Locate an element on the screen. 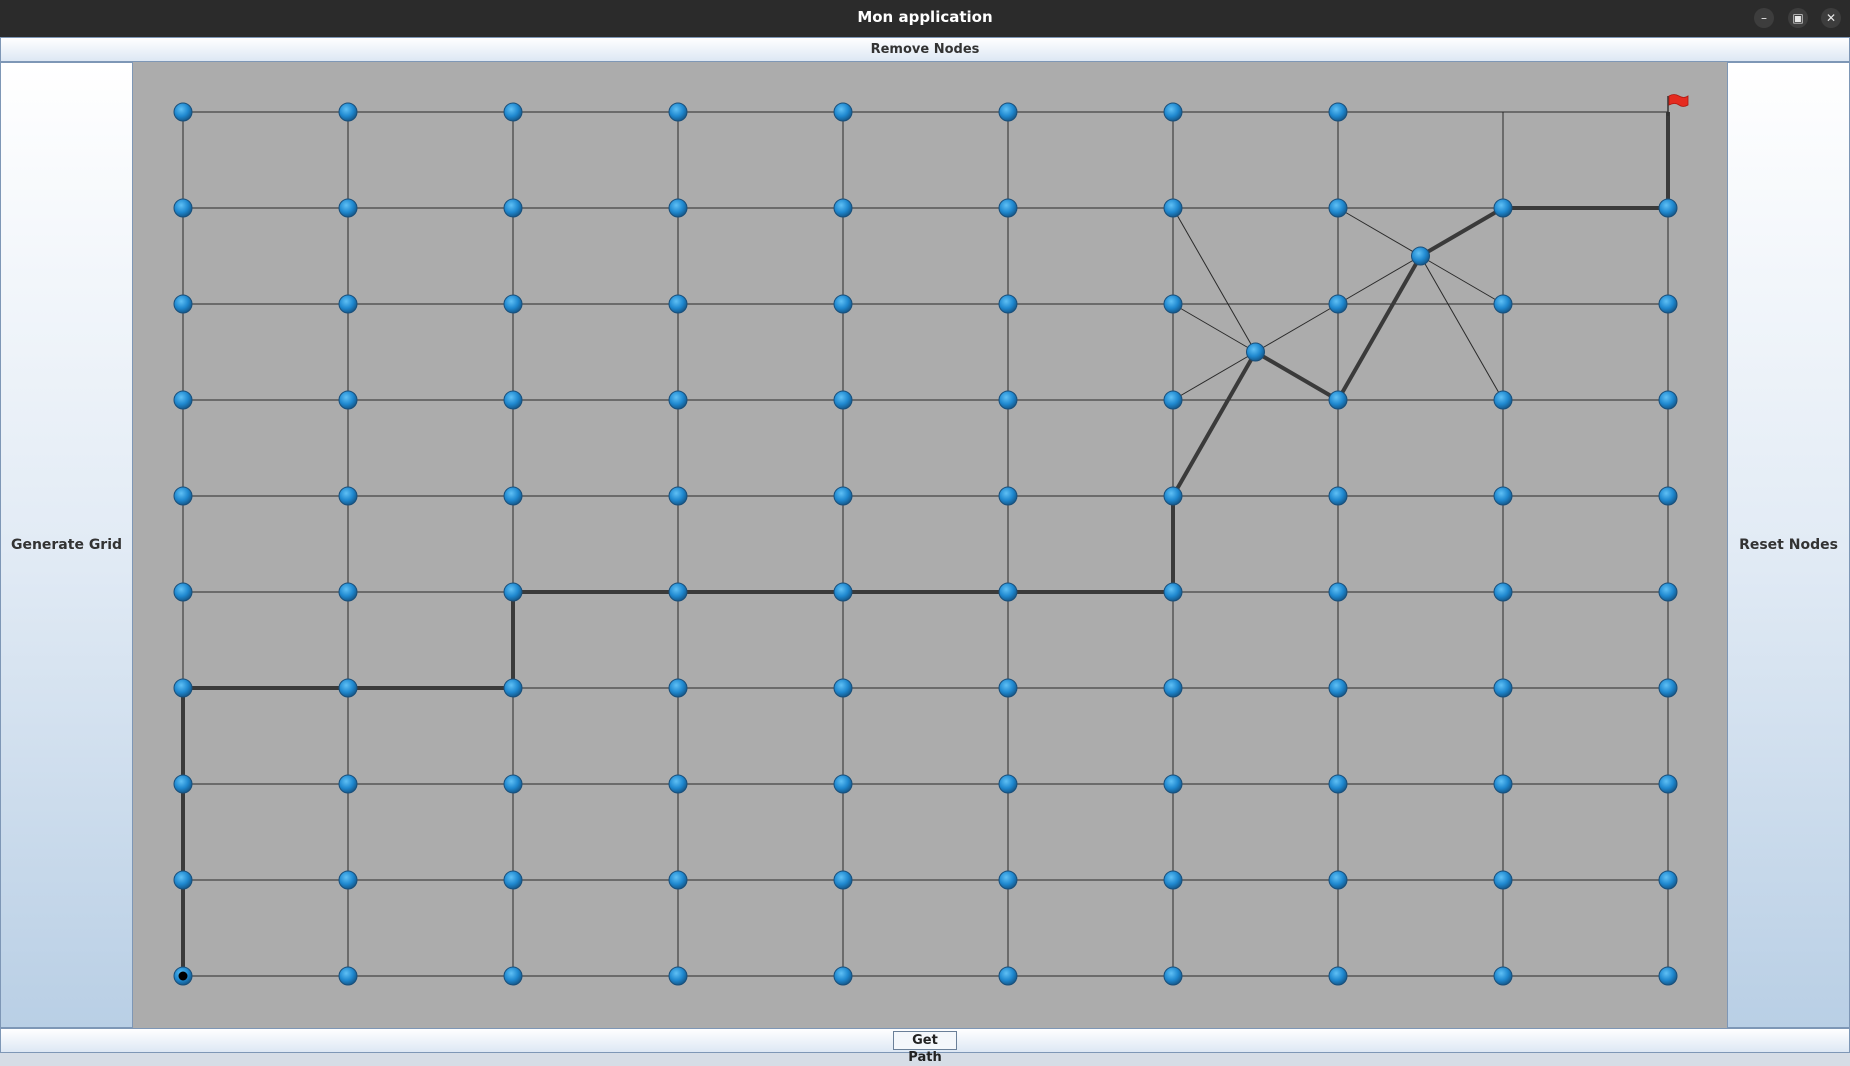 This screenshot has width=1850, height=1066. get-path-button: Get Path is located at coordinates (925, 1048).